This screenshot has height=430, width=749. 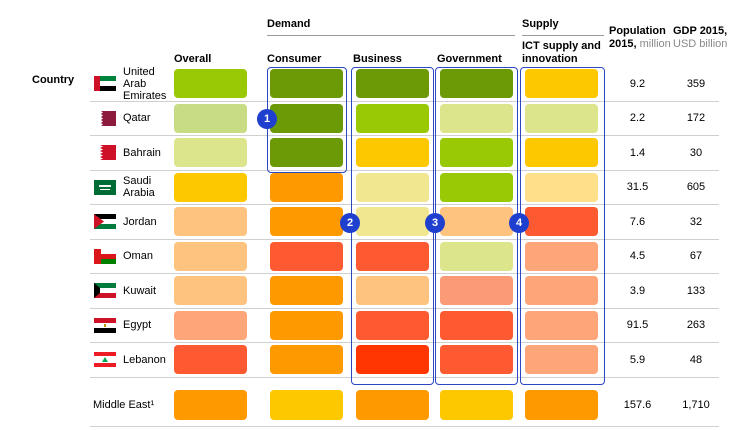 What do you see at coordinates (700, 31) in the screenshot?
I see `gdp-header-label: GDP 2015,` at bounding box center [700, 31].